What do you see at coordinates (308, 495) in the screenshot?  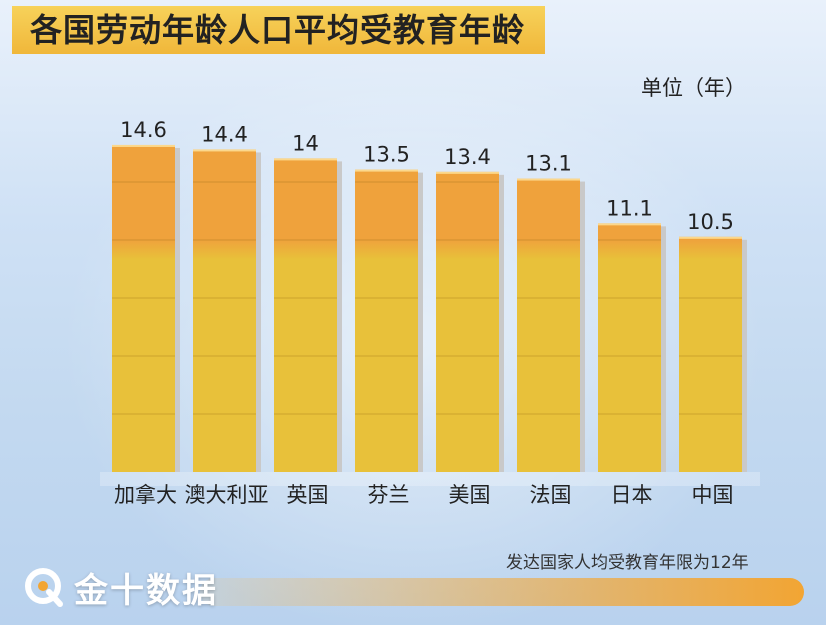 I see `category-label-2: 英国` at bounding box center [308, 495].